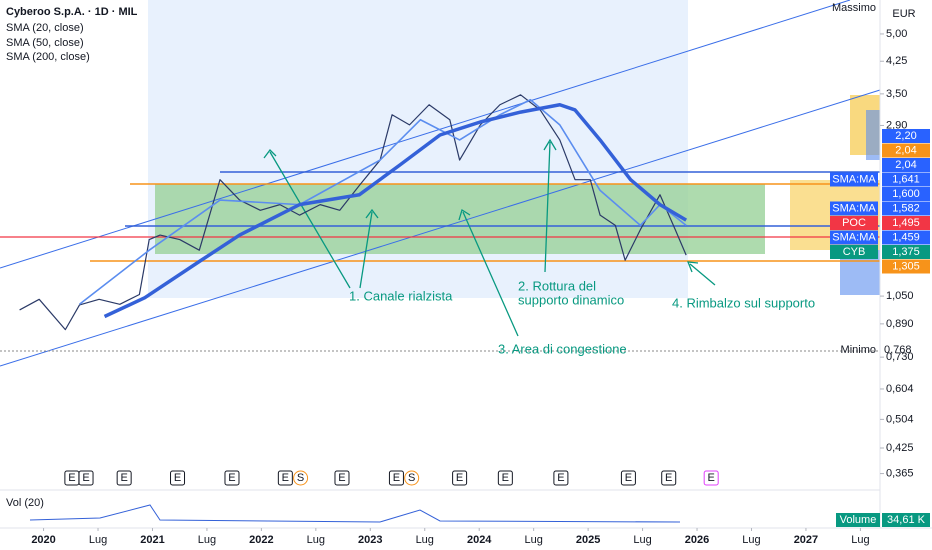  Describe the element at coordinates (72, 12) in the screenshot. I see `chart-title: Cyberoo S.p.A. · 1D · MIL` at that location.